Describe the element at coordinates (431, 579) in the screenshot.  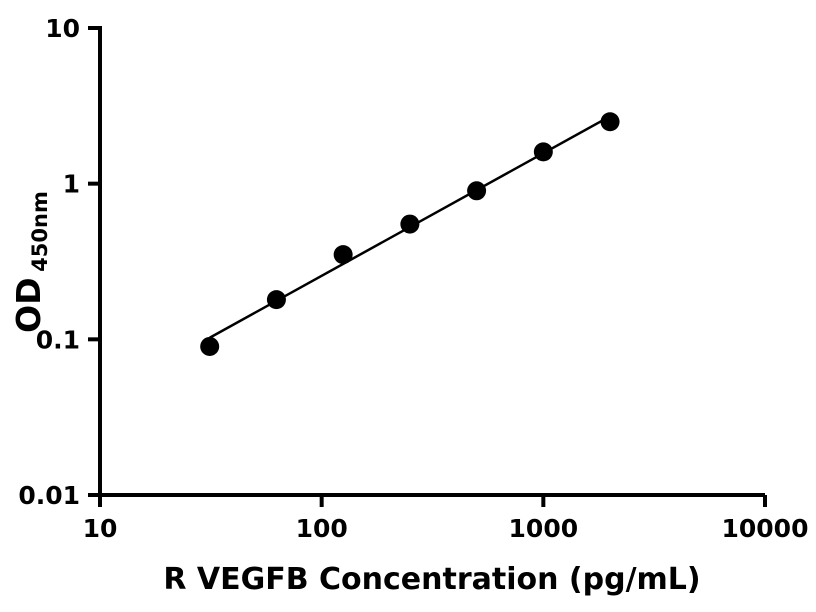
I see `x-axis-title: R VEGFB Concentration (pg/mL)` at that location.